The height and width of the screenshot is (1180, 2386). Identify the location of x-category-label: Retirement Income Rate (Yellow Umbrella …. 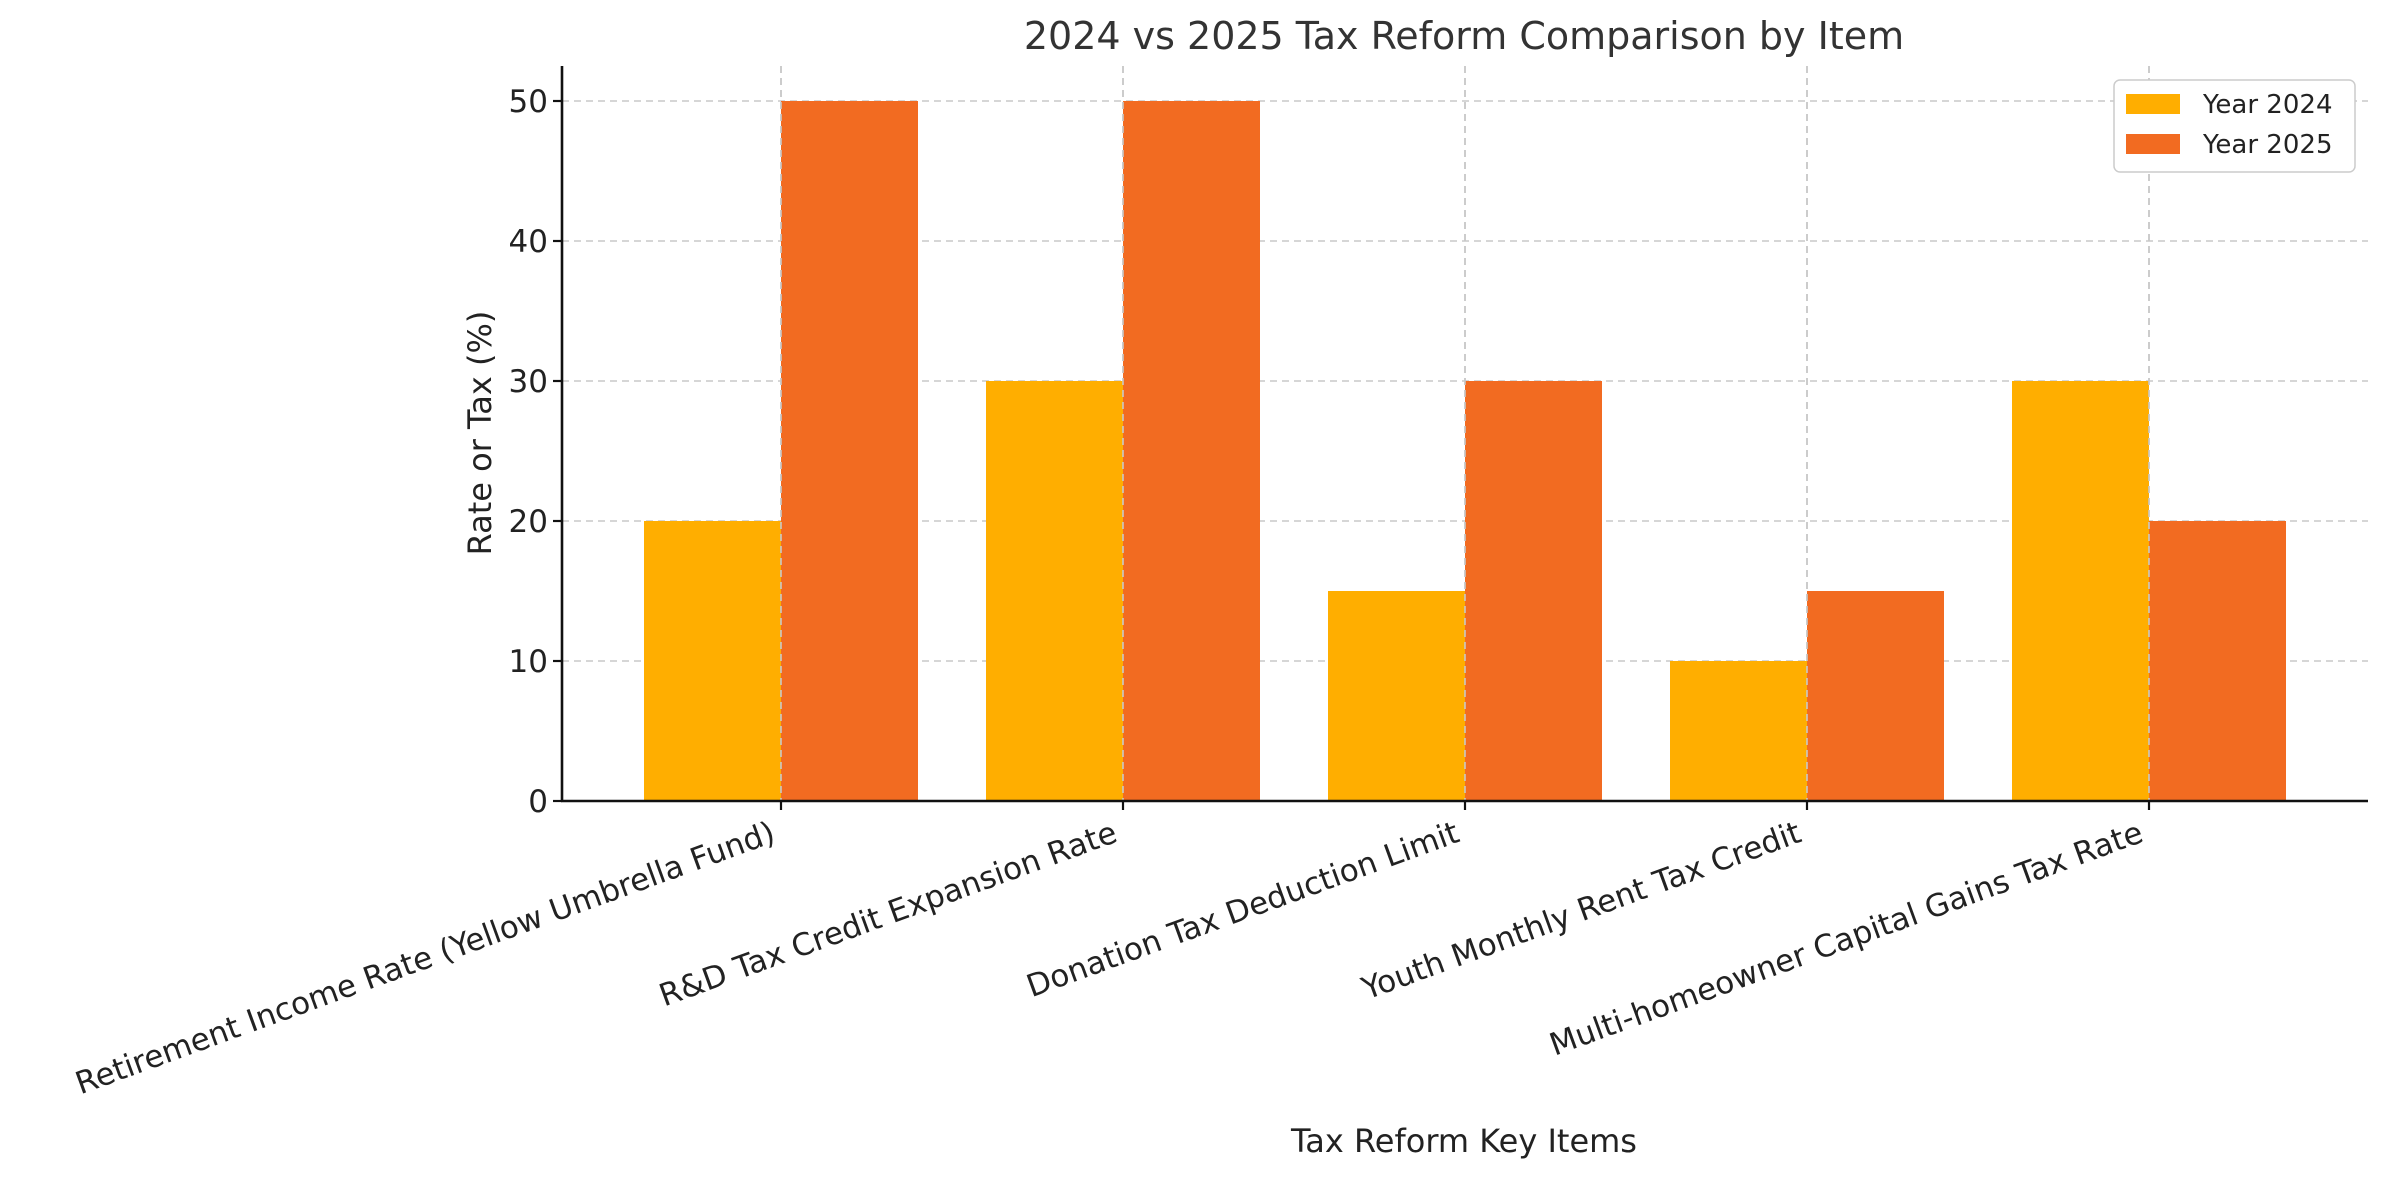
(425, 958).